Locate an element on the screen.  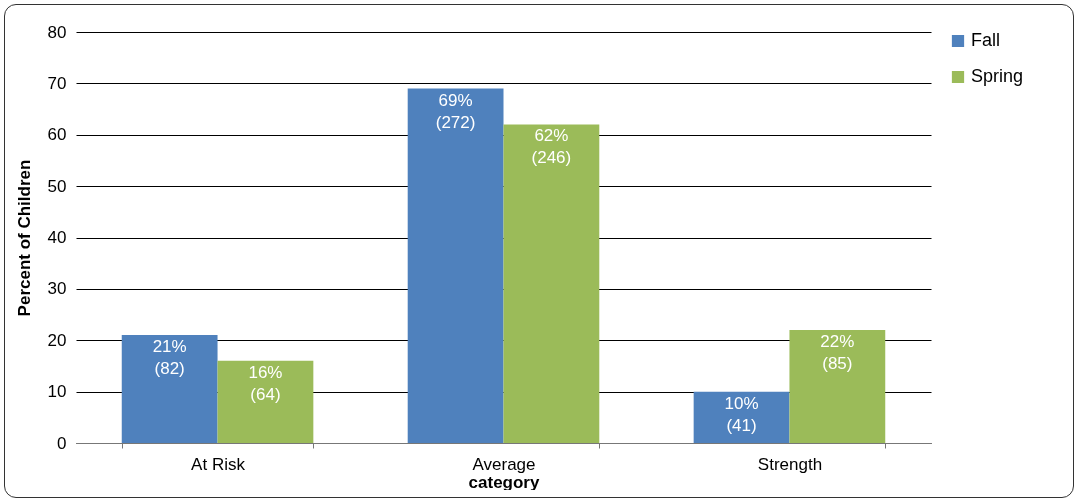
data-label: 69% (272) is located at coordinates (455, 111).